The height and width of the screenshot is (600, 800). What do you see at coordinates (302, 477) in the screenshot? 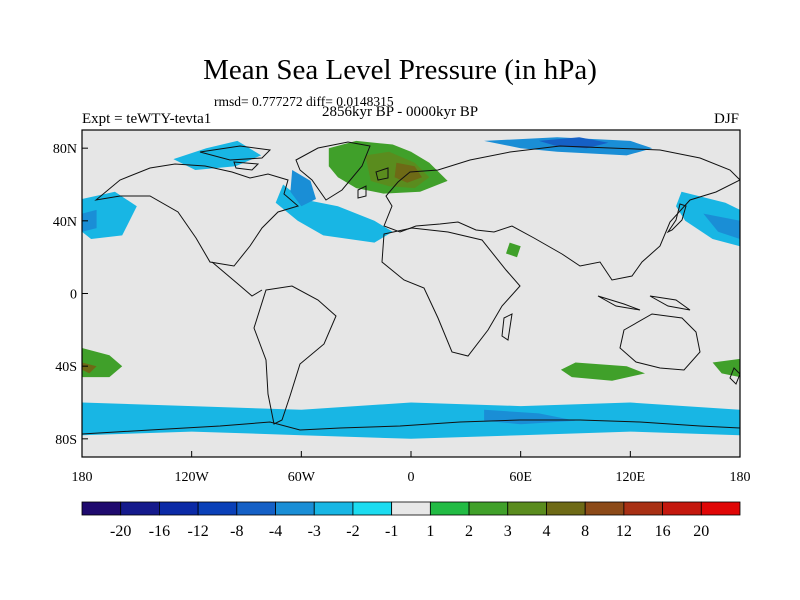
I see `lon-tick-label: 60W` at bounding box center [302, 477].